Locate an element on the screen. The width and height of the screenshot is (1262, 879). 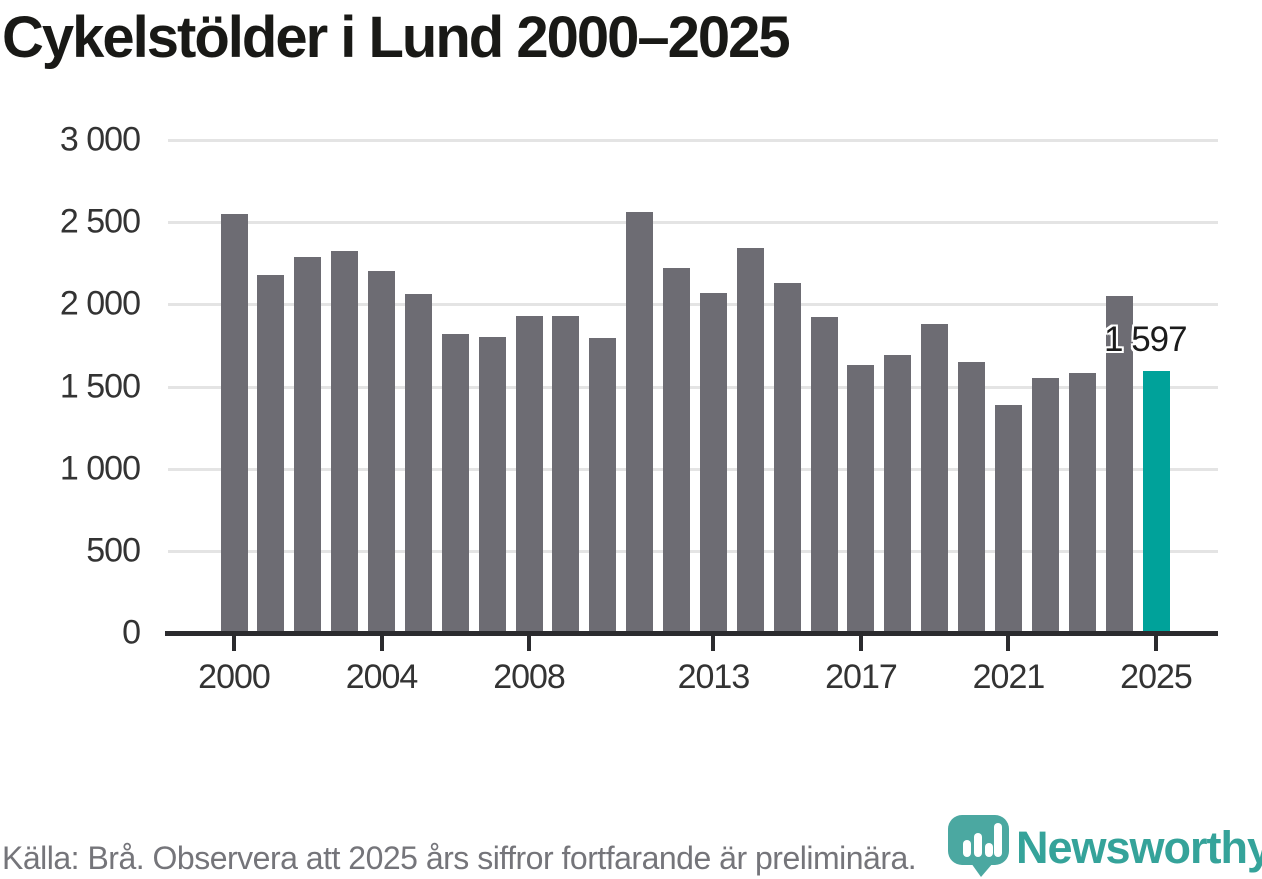
bar-2014 is located at coordinates (750, 440).